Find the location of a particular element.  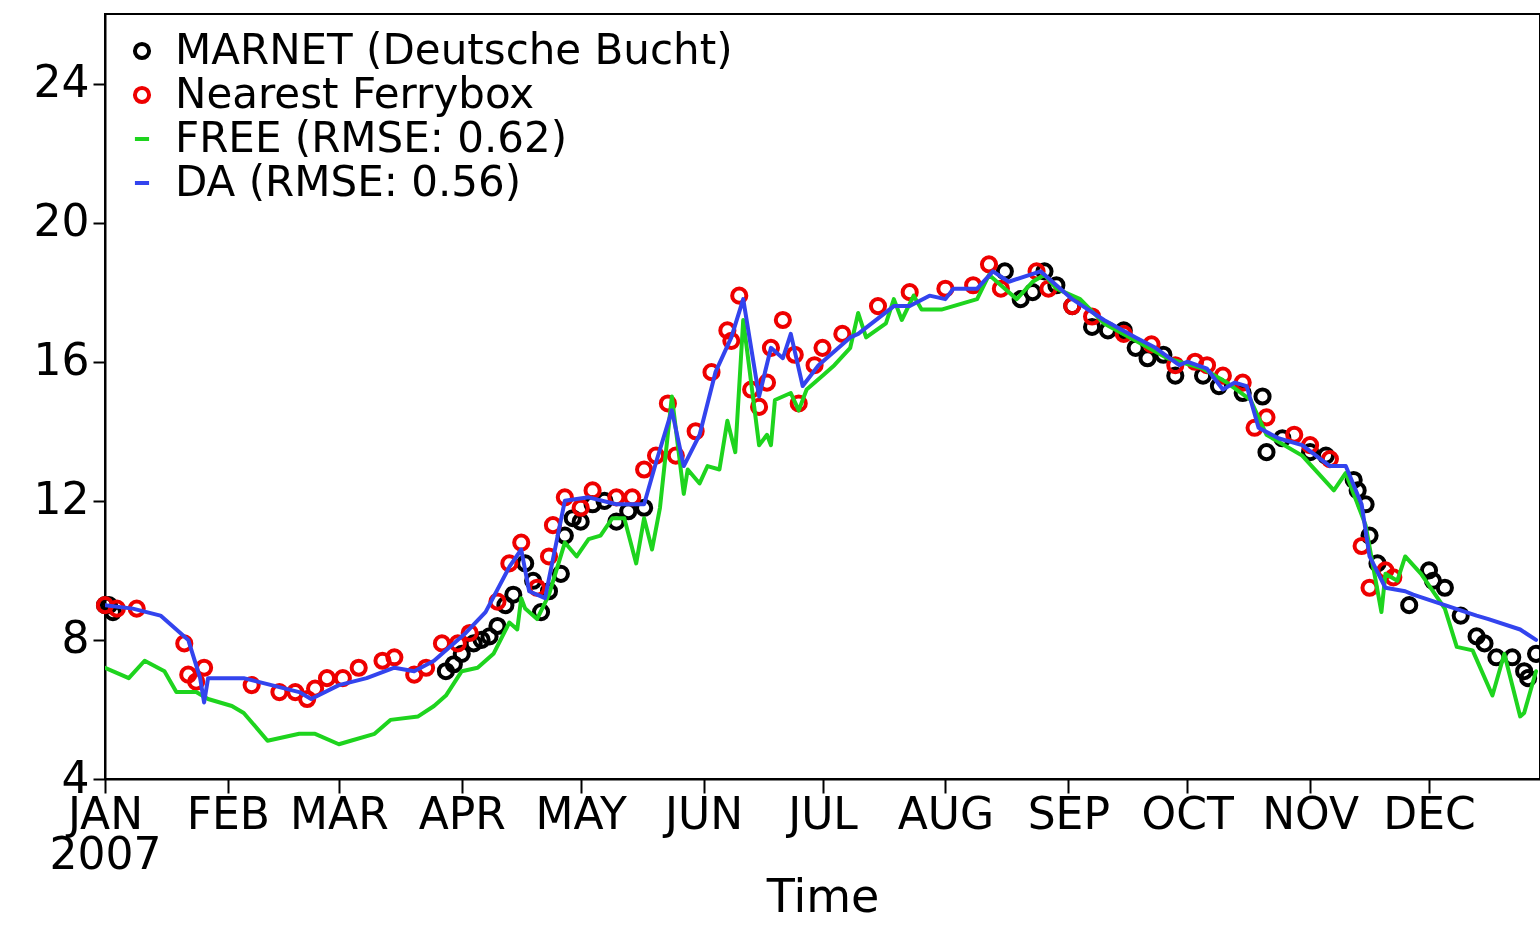

x-tick-label: APR is located at coordinates (462, 813).